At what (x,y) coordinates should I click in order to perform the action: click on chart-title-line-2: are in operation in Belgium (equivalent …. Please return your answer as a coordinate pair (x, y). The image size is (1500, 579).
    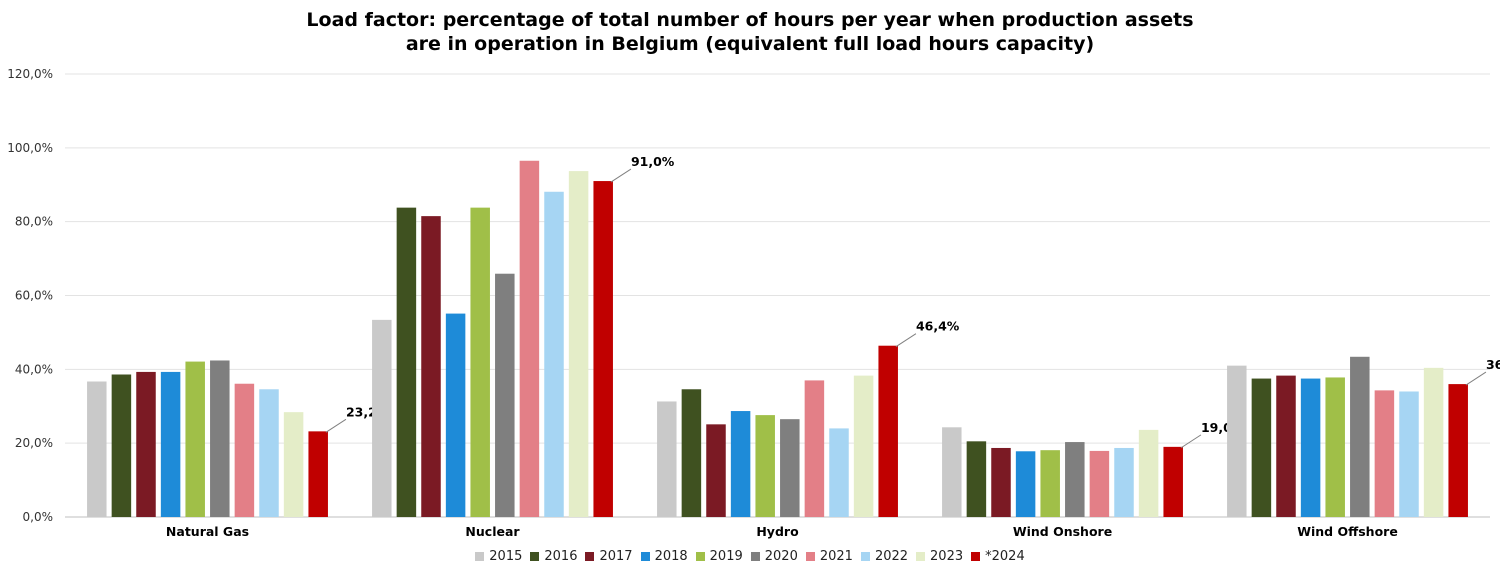
    Looking at the image, I should click on (750, 44).